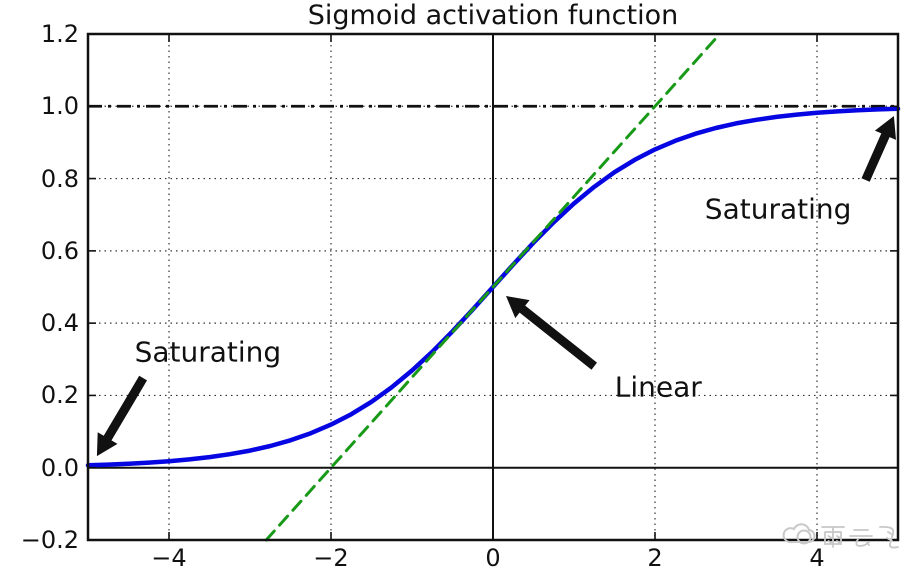 The width and height of the screenshot is (919, 574). Describe the element at coordinates (59, 467) in the screenshot. I see `y-tick-label: 0.0` at that location.